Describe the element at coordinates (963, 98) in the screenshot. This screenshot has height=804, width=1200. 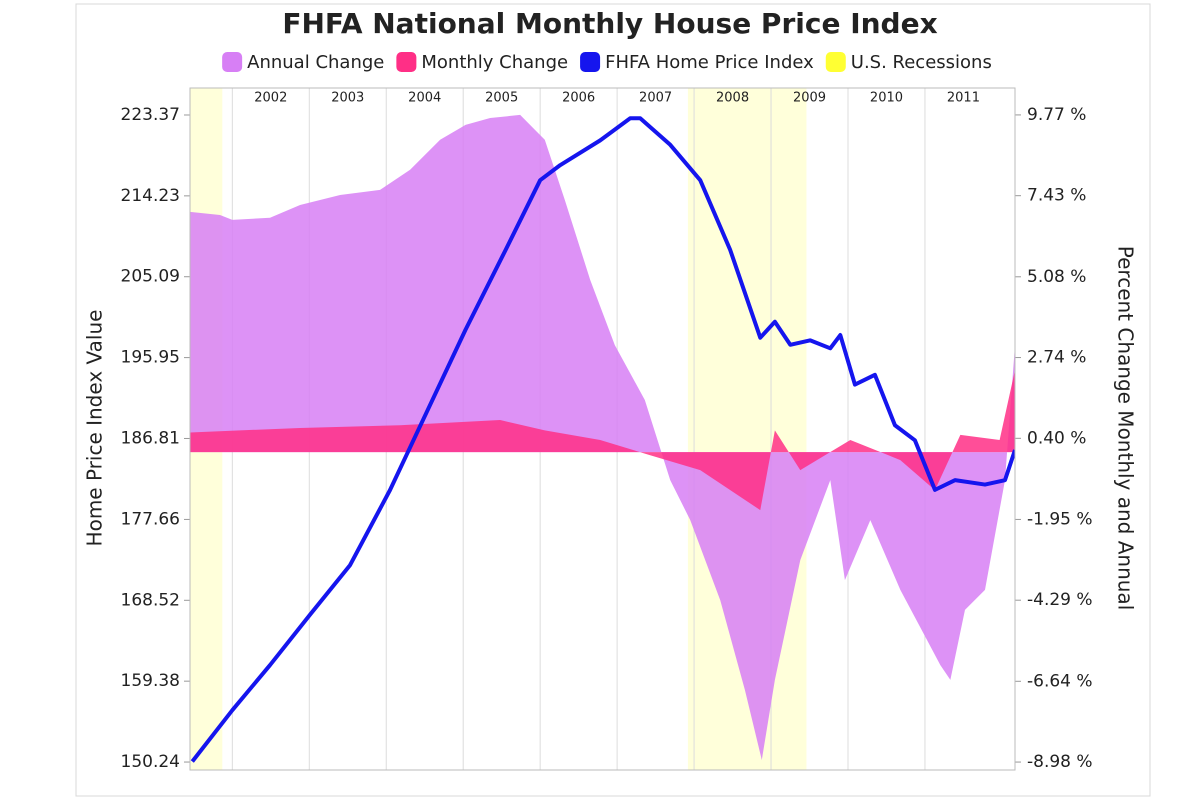
I see `x-tick-label: 2011` at that location.